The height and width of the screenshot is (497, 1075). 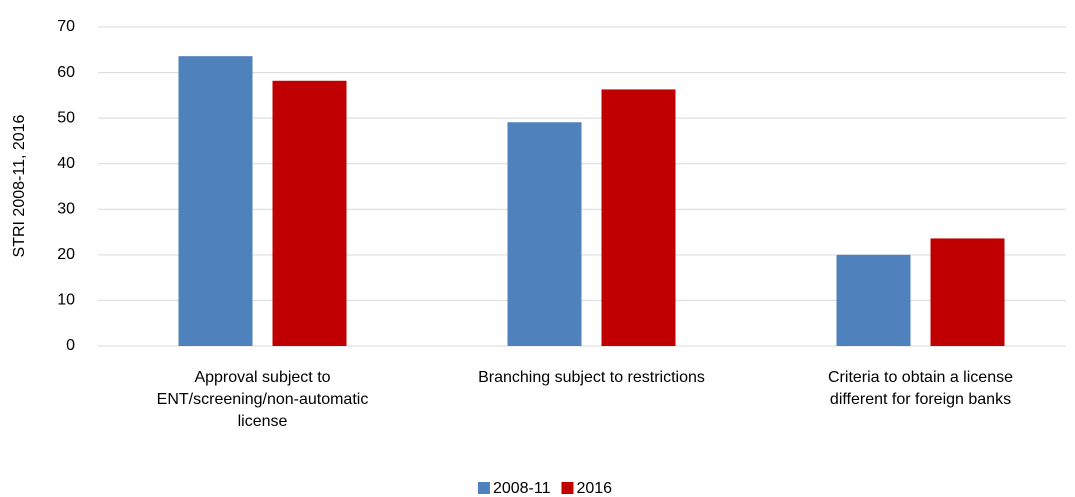 I want to click on y-axis-label: STRI 2008-11, 2016, so click(x=19, y=185).